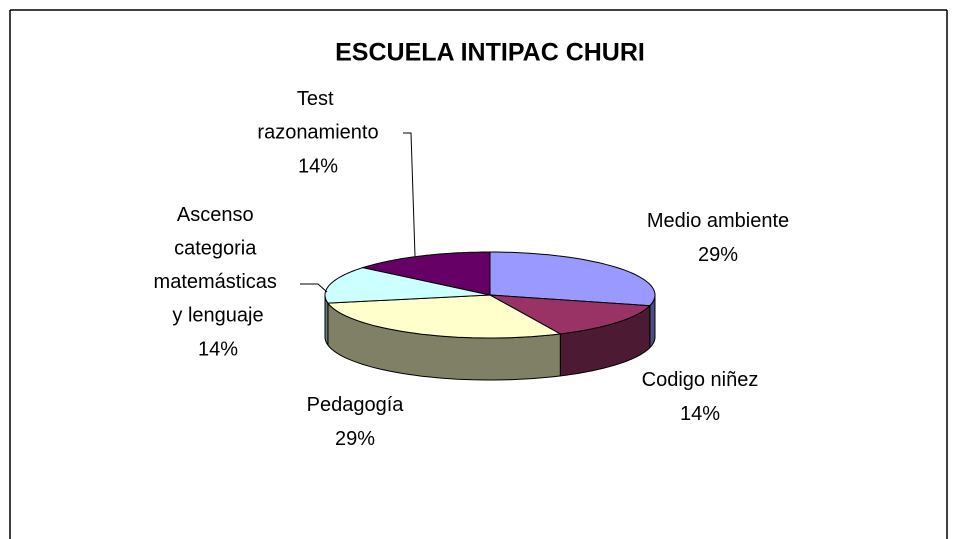 The height and width of the screenshot is (539, 960). What do you see at coordinates (490, 53) in the screenshot?
I see `chart-title: ESCUELA INTIPAC CHURI` at bounding box center [490, 53].